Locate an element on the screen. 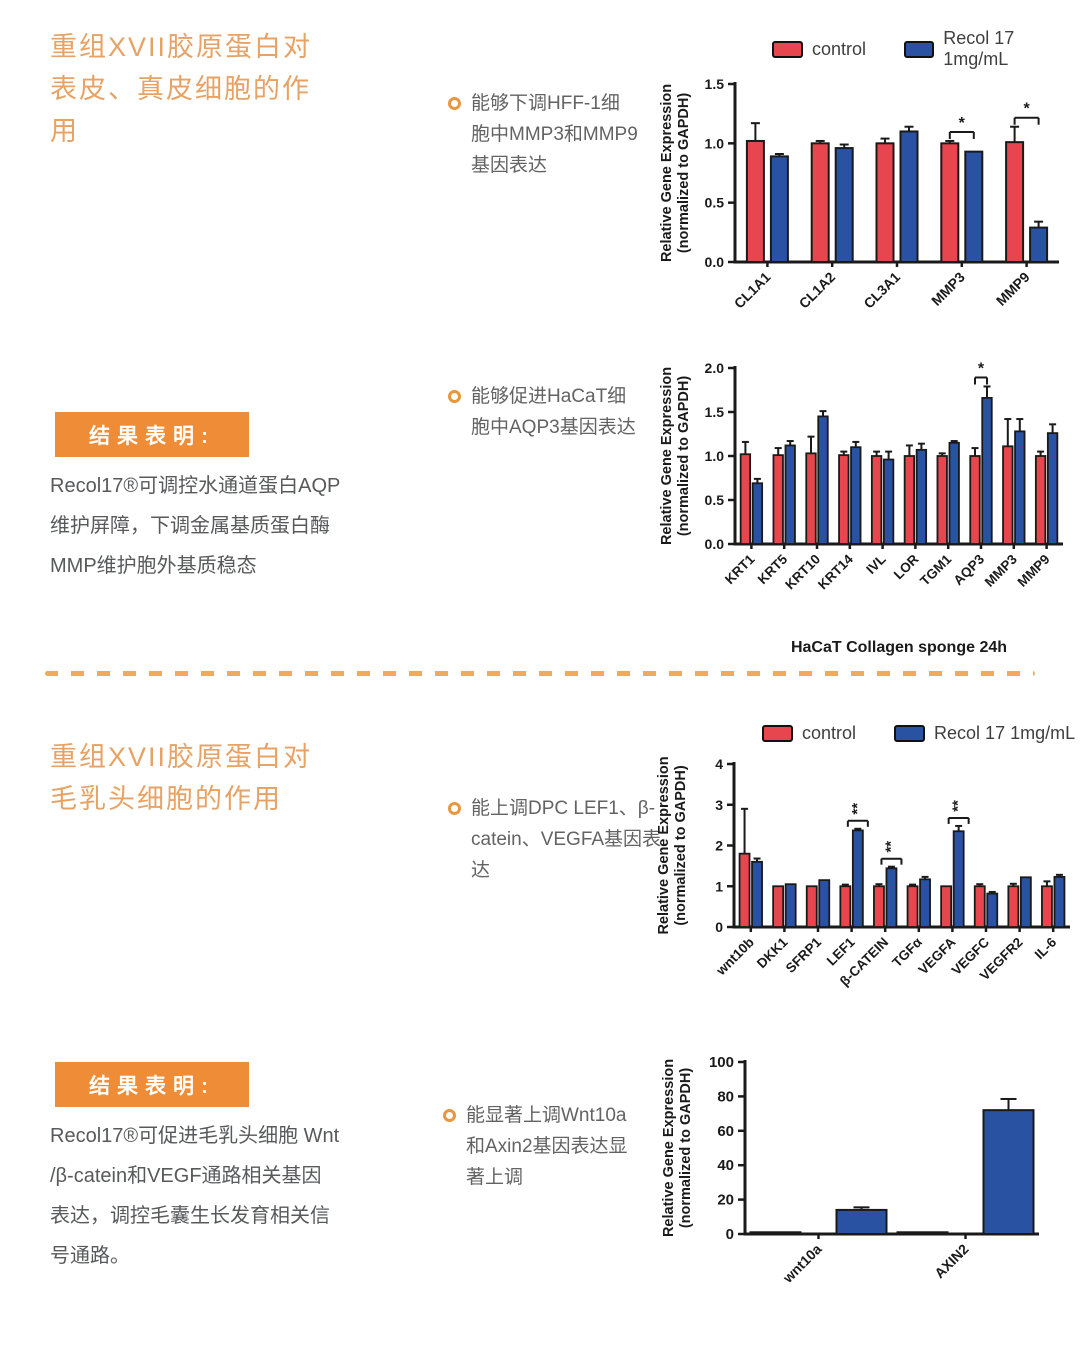 The height and width of the screenshot is (1347, 1080). bullet-hff1-mmp: 能够下调HFF-1细 胞中MMP3和MMP9 基因表达 is located at coordinates (555, 134).